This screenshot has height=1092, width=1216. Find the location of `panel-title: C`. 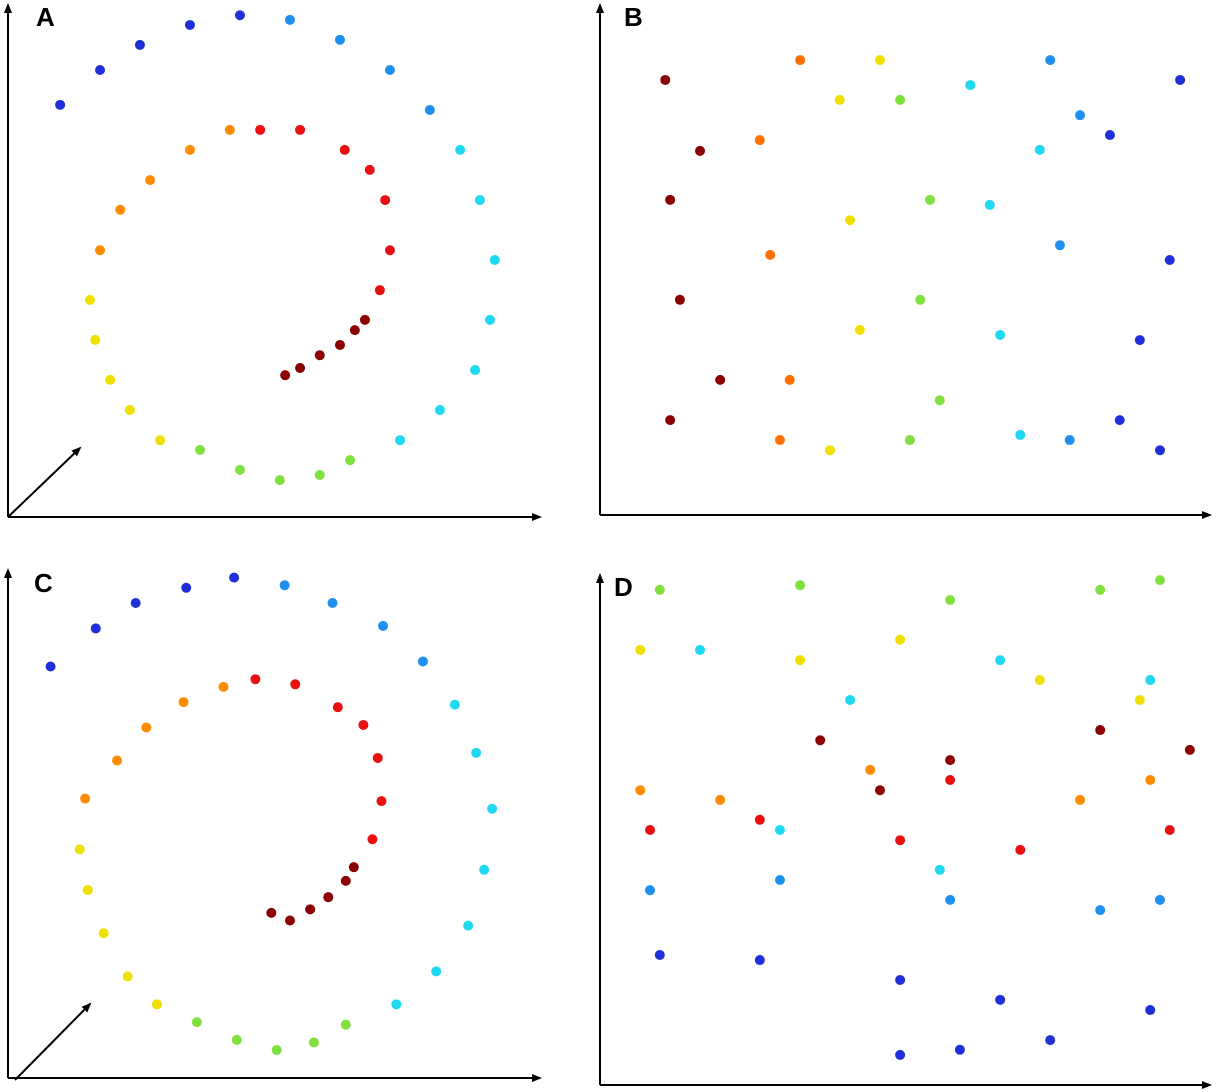

panel-title: C is located at coordinates (43, 583).